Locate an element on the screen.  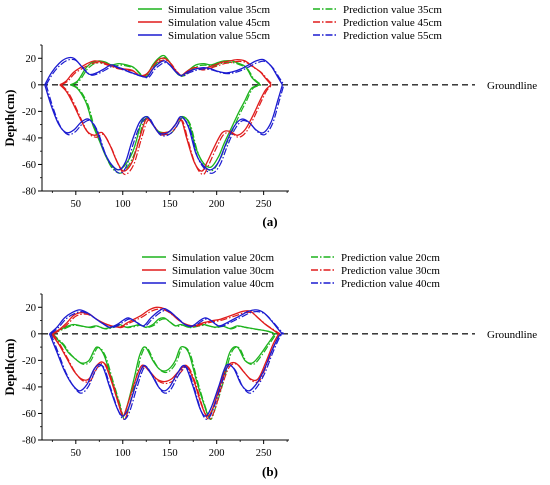
legend-label: Prediction value 30cm is located at coordinates (390, 271).